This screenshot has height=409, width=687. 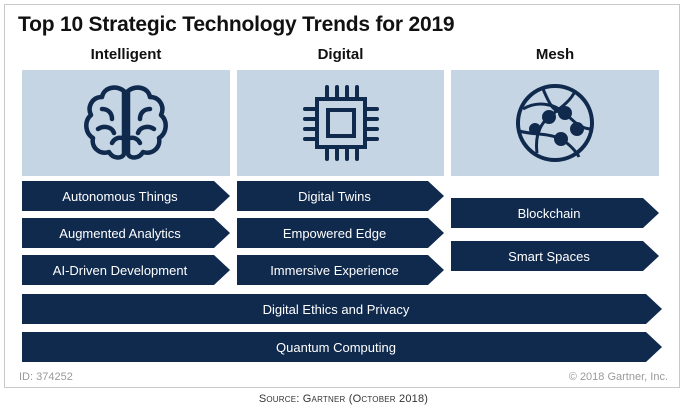 What do you see at coordinates (126, 196) in the screenshot?
I see `trend-autonomous-things: Autonomous Things` at bounding box center [126, 196].